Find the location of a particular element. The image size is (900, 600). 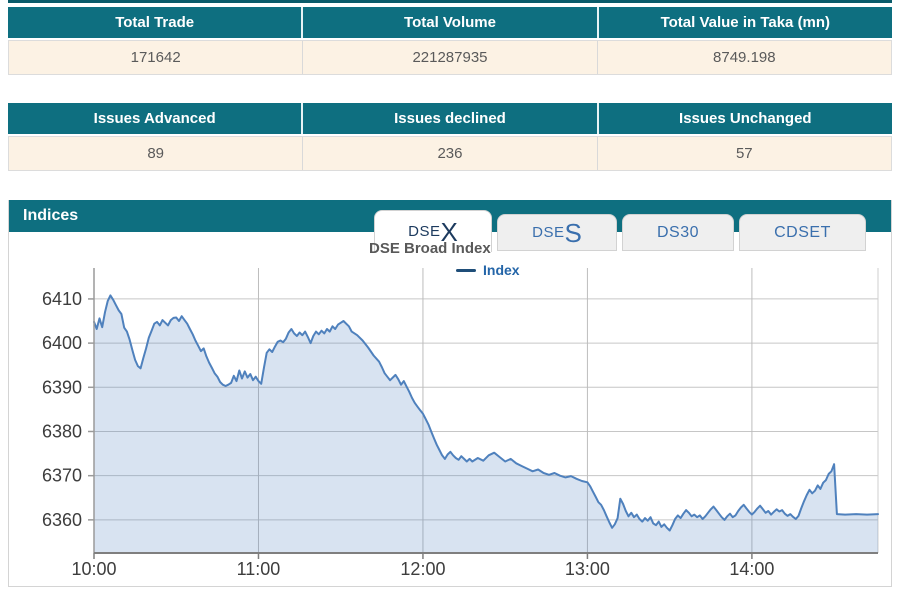

issues-value-row: 89 236 57 is located at coordinates (450, 153).